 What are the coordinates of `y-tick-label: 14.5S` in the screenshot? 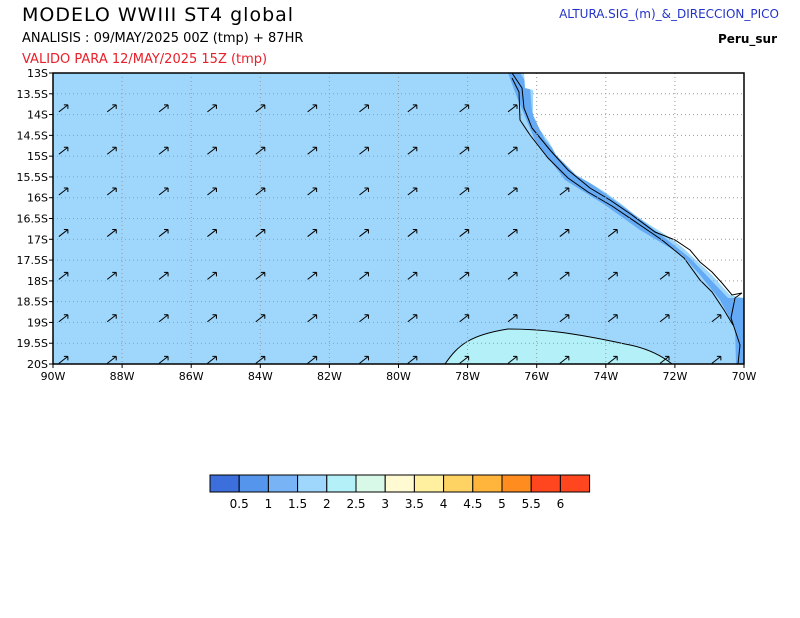 It's located at (32, 135).